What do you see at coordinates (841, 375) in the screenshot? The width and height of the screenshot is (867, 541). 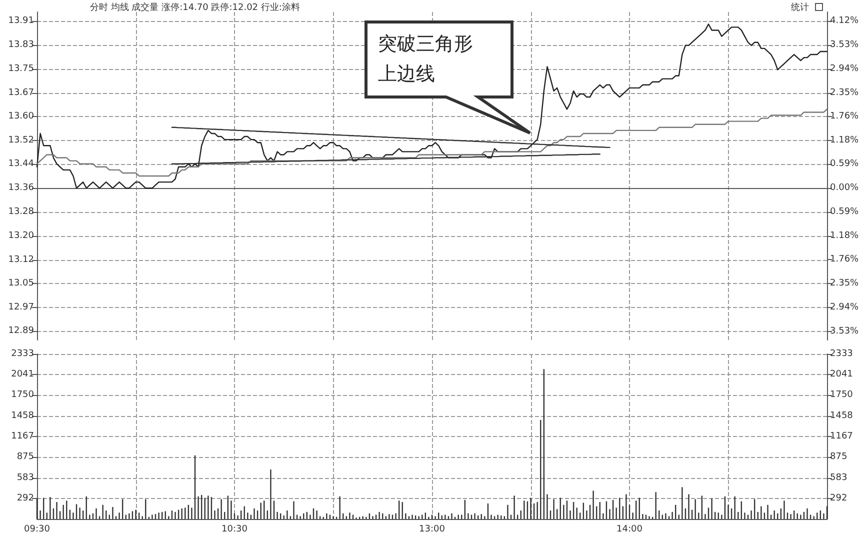 I see `y2-tick-label: 2041` at bounding box center [841, 375].